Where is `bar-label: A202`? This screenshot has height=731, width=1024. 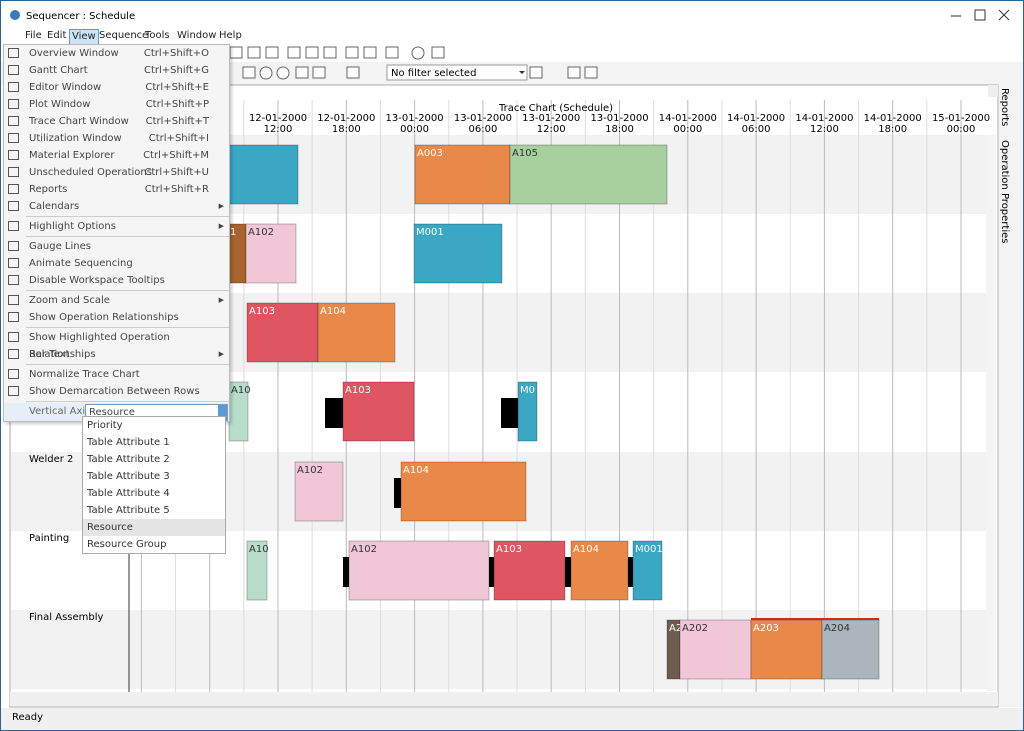
bar-label: A202 is located at coordinates (695, 628).